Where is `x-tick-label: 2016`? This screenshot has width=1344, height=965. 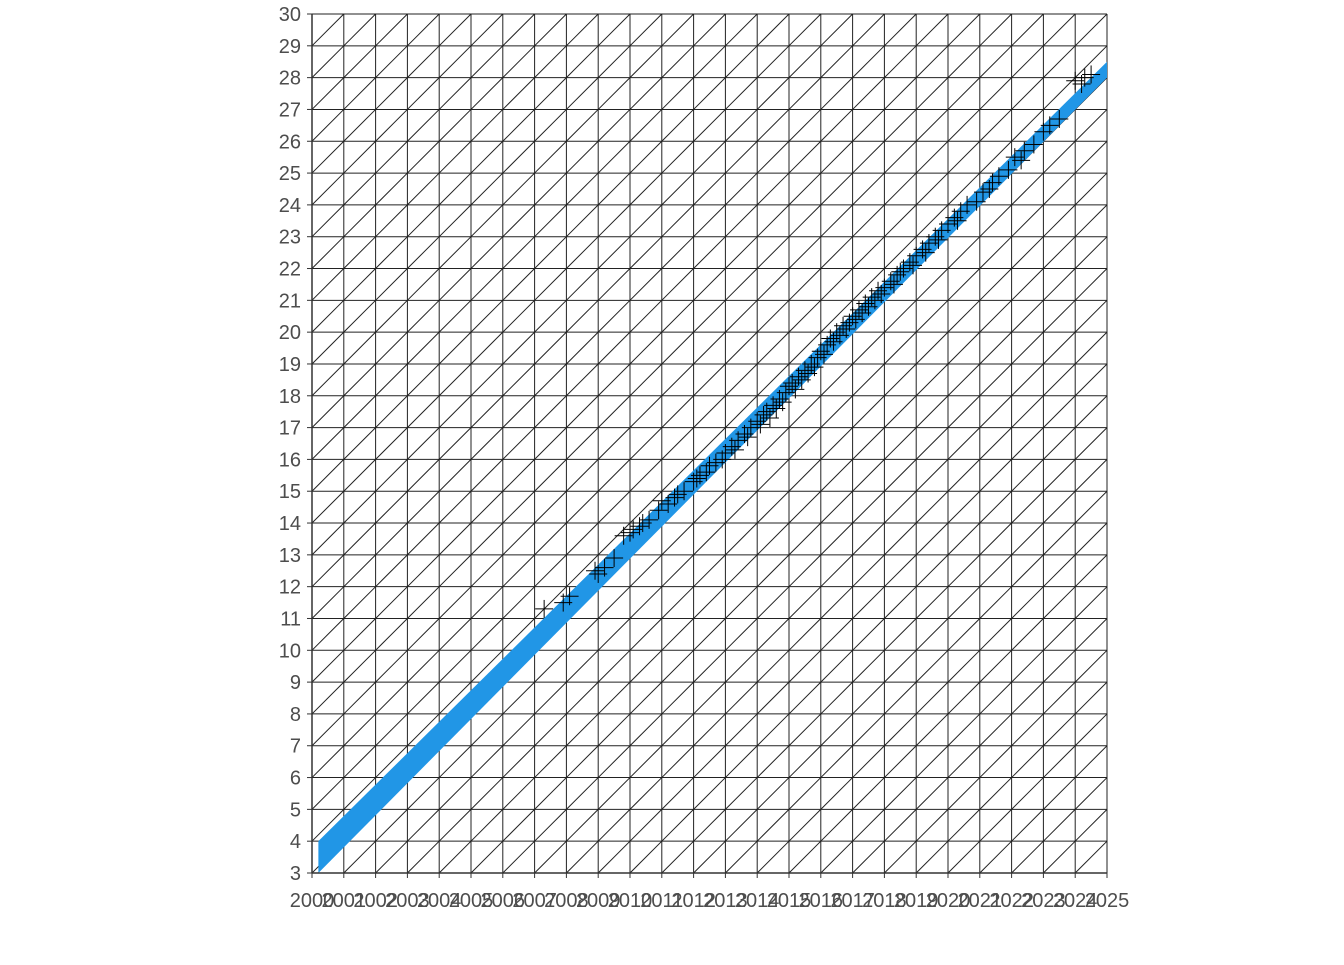
x-tick-label: 2016 is located at coordinates (821, 901).